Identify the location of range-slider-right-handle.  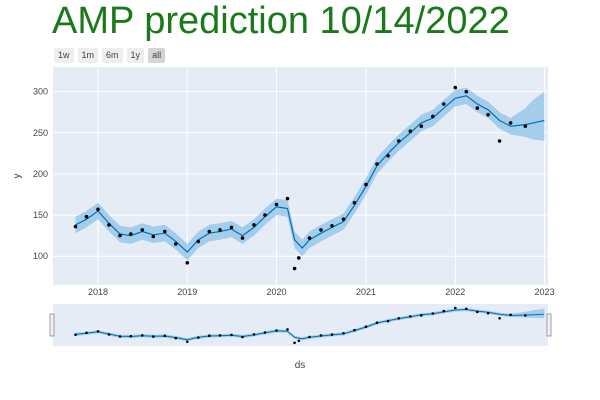
(549, 325).